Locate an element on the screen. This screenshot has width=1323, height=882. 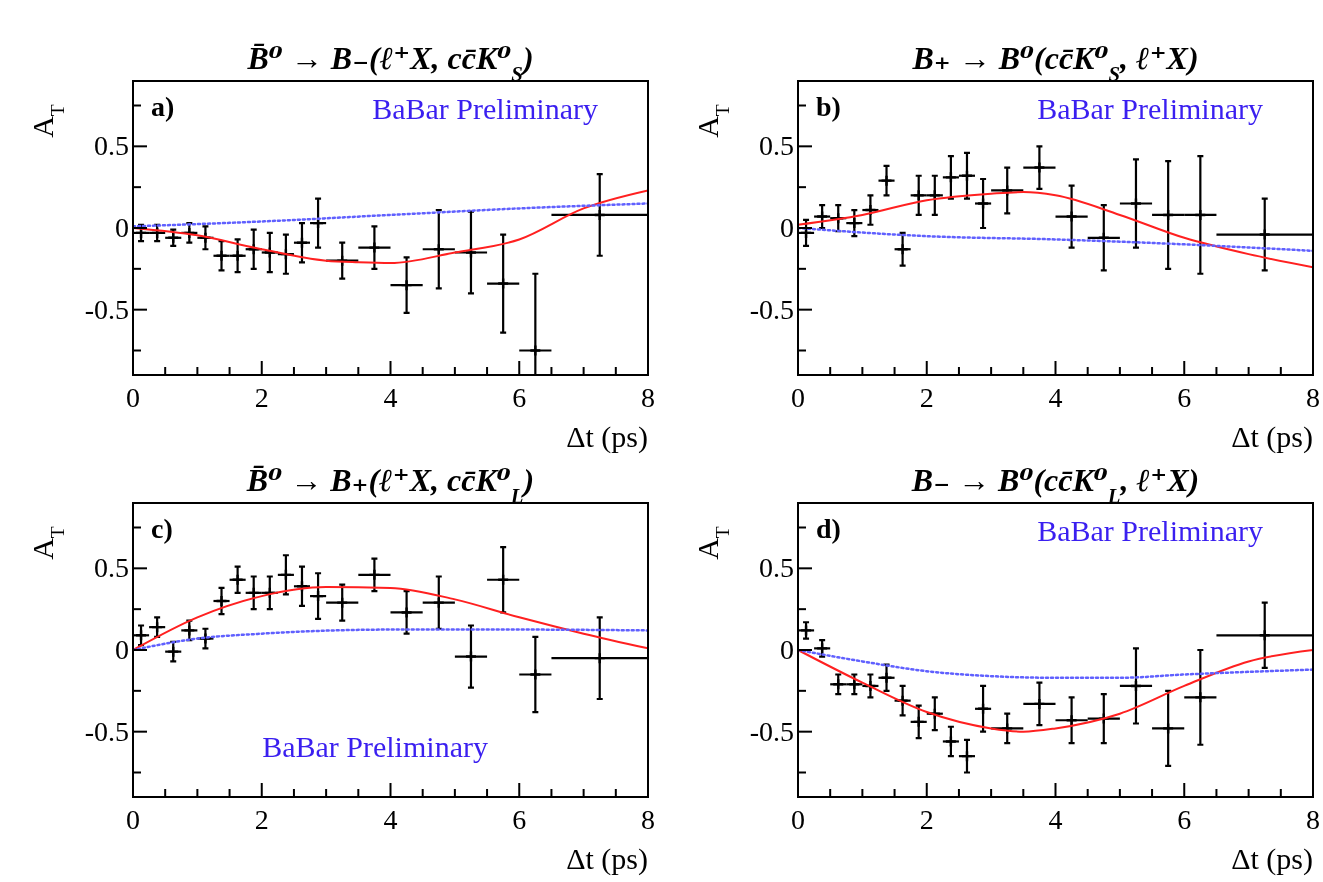
annotation: b) is located at coordinates (828, 106).